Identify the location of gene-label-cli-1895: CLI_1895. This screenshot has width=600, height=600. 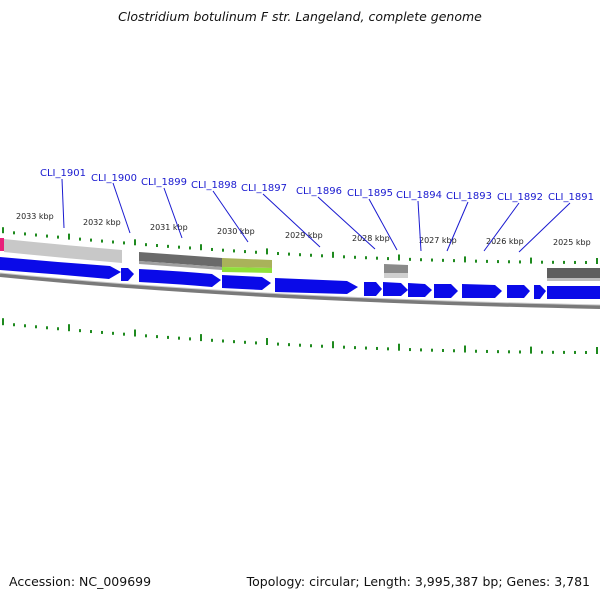
(370, 193).